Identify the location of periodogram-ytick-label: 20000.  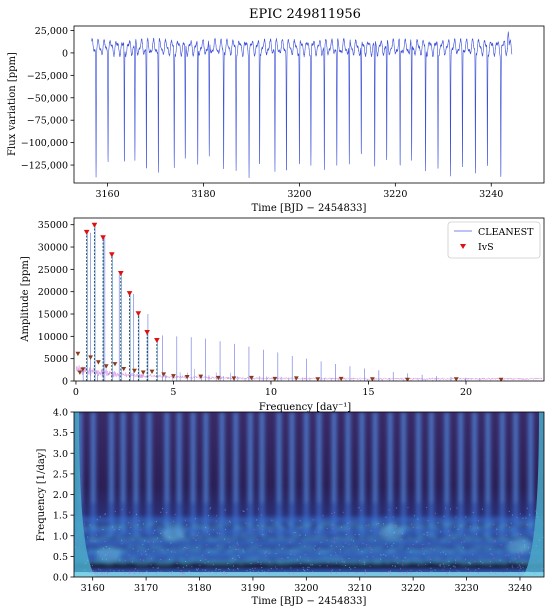
(53, 292).